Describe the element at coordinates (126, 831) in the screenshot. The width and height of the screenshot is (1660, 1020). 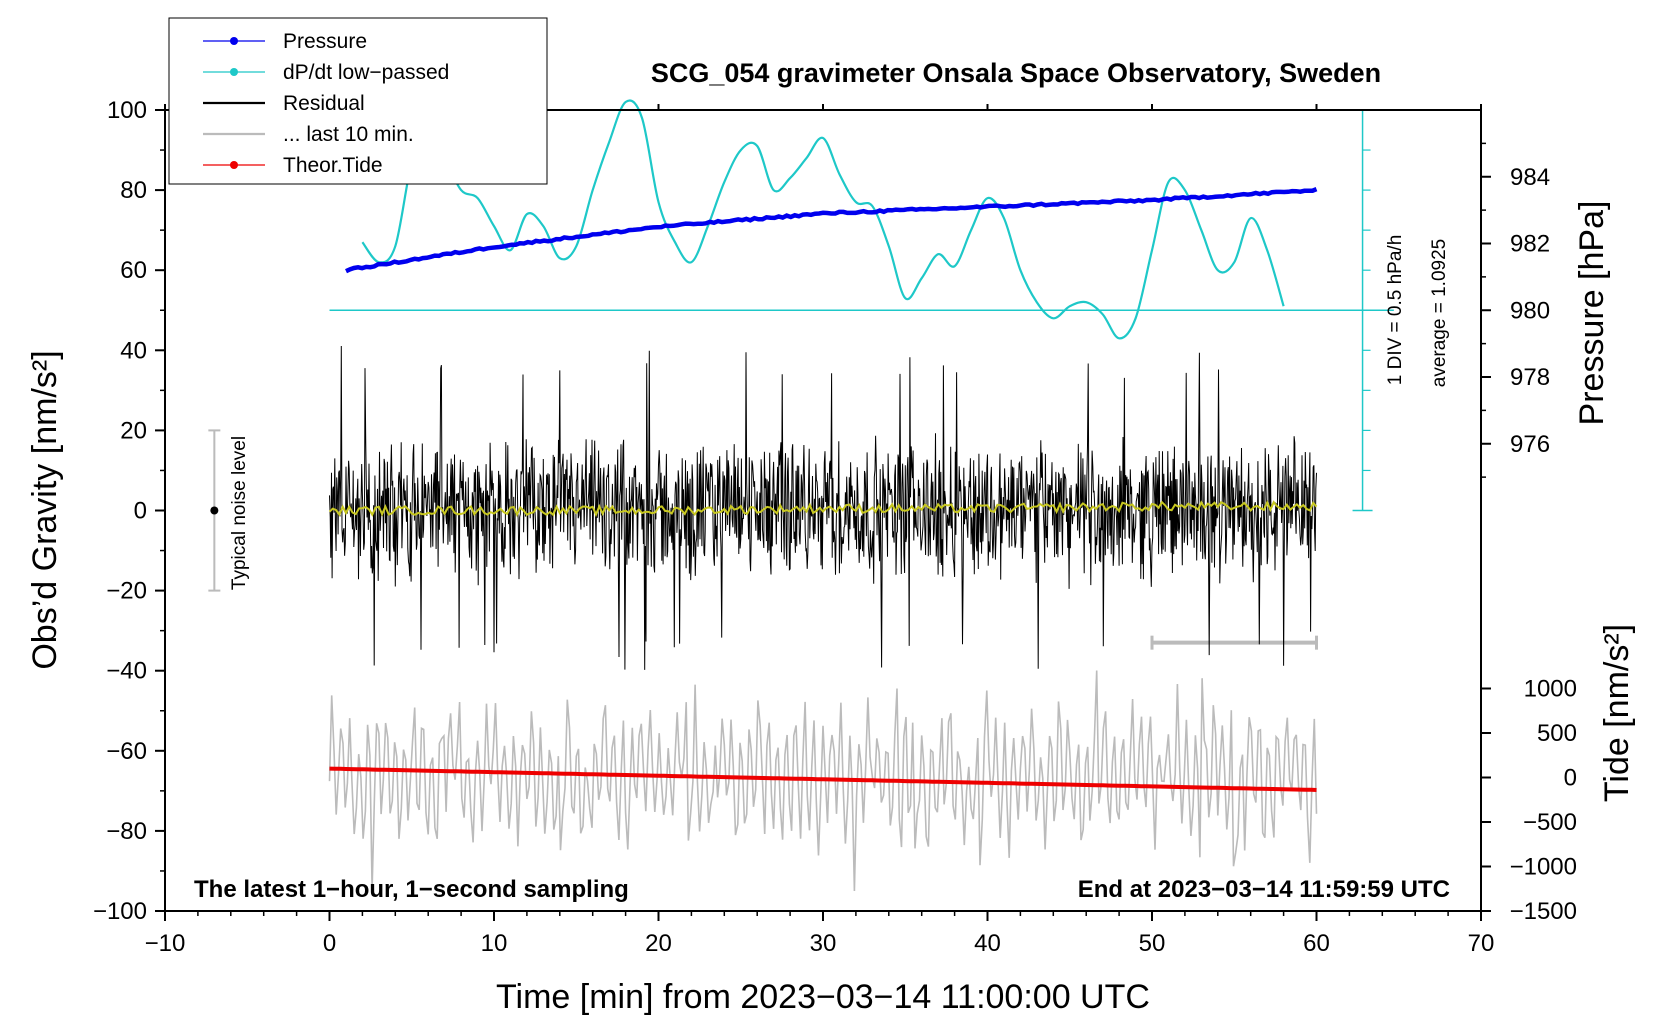
I see `y-tick-label: −80` at that location.